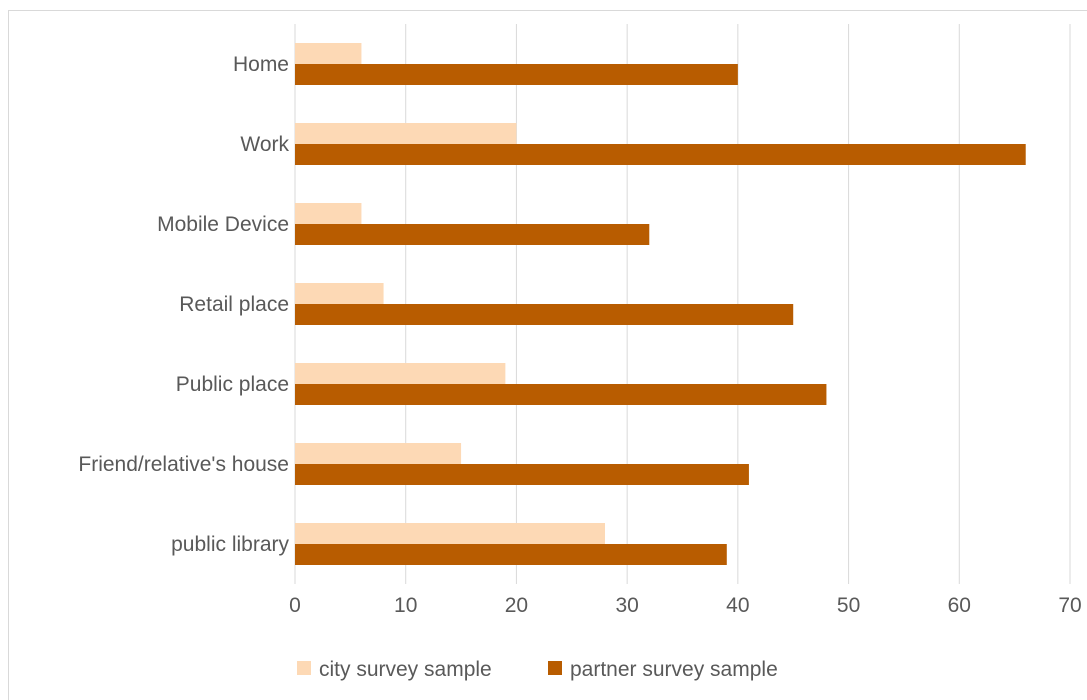  I want to click on x-tick-label: 60, so click(959, 605).